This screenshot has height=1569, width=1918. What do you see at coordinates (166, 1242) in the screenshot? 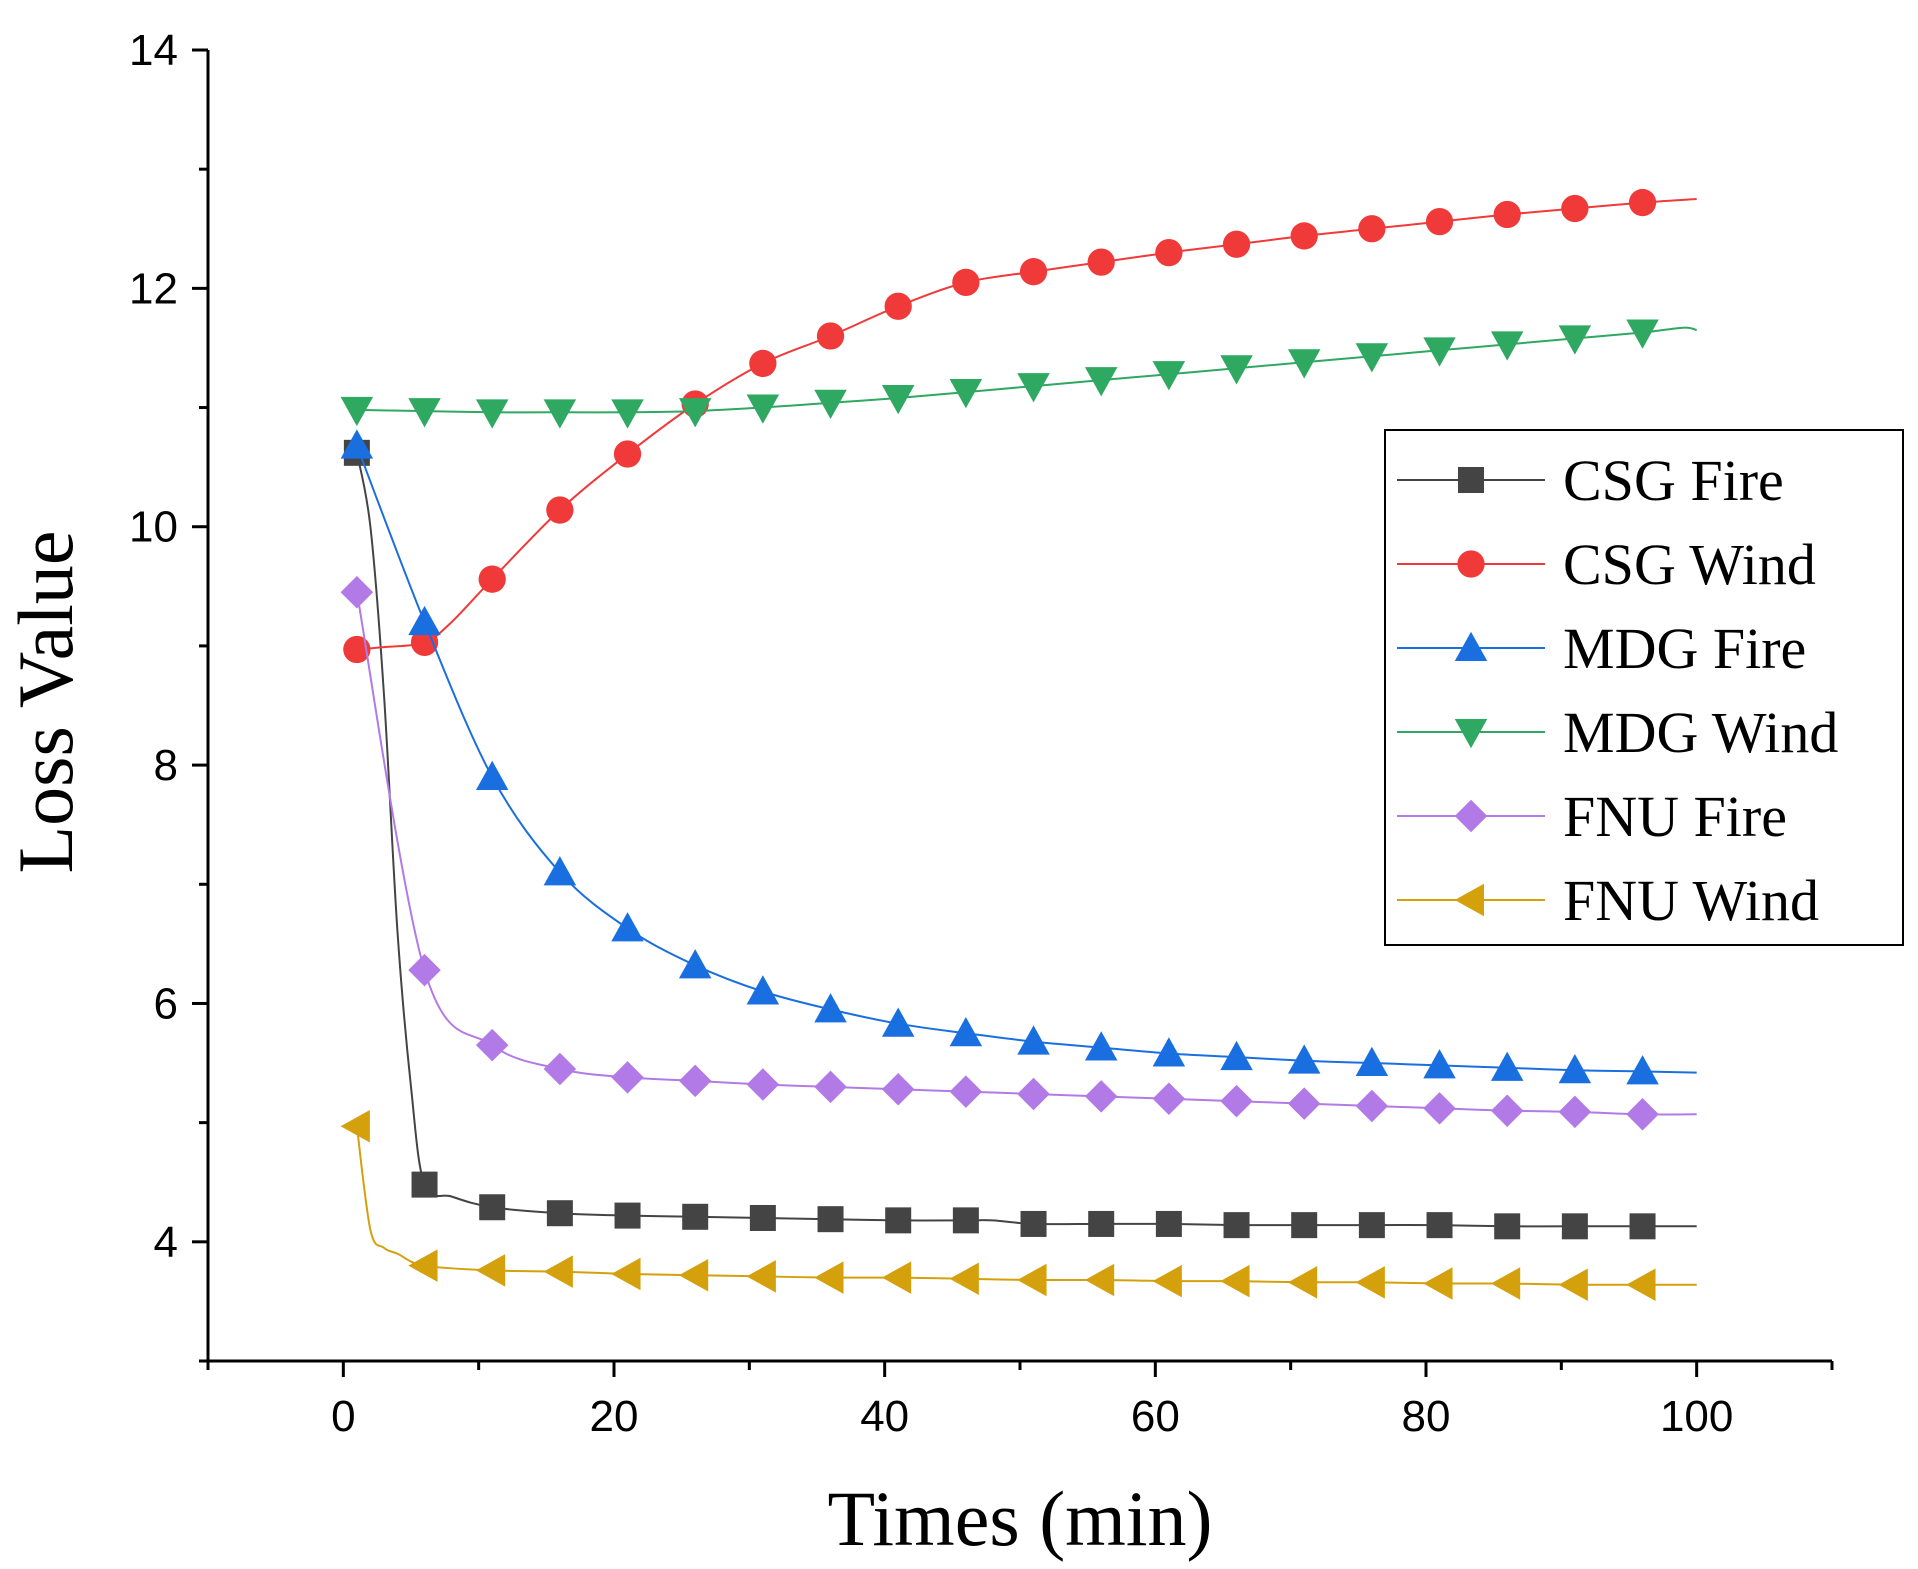
I see `y-tick-label: 4` at bounding box center [166, 1242].